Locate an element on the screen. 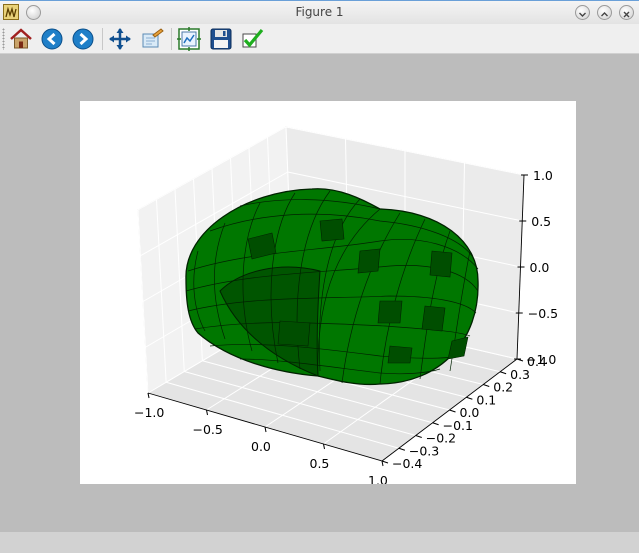 This screenshot has width=639, height=553. z-tick-label: −0.5 is located at coordinates (543, 313).